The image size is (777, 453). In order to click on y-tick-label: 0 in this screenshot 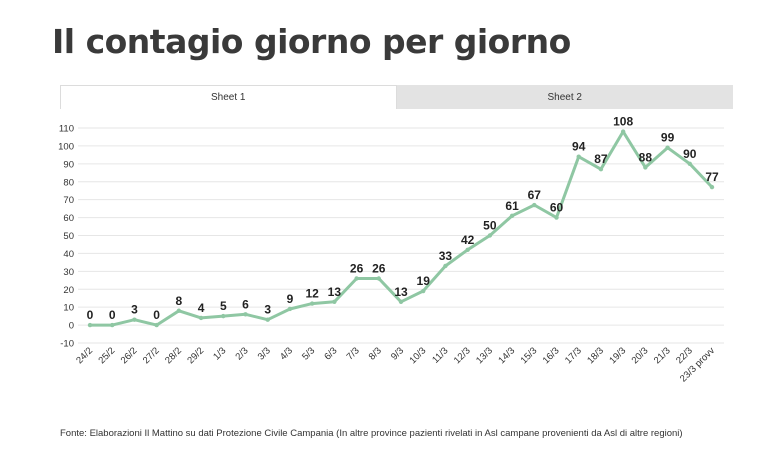, I will do `click(71, 326)`.